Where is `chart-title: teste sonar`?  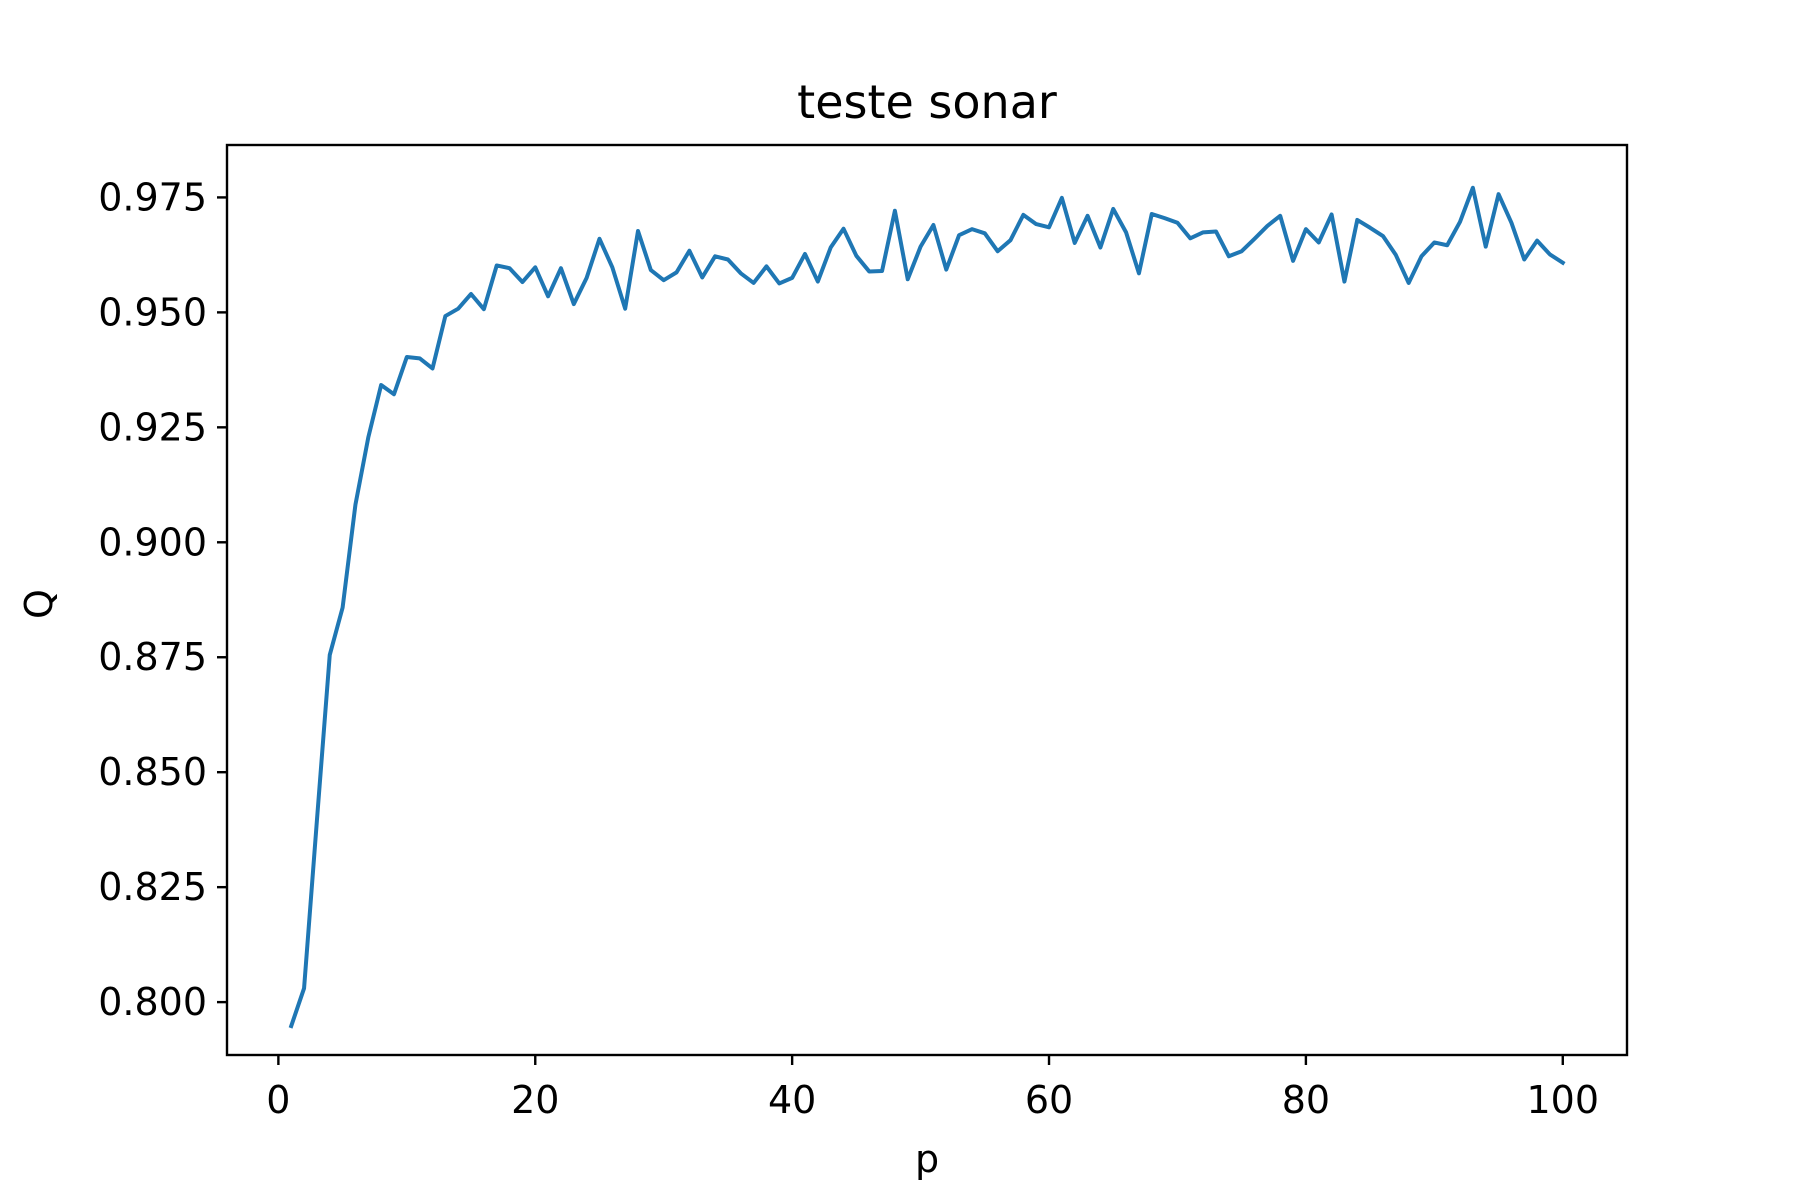
chart-title: teste sonar is located at coordinates (927, 102).